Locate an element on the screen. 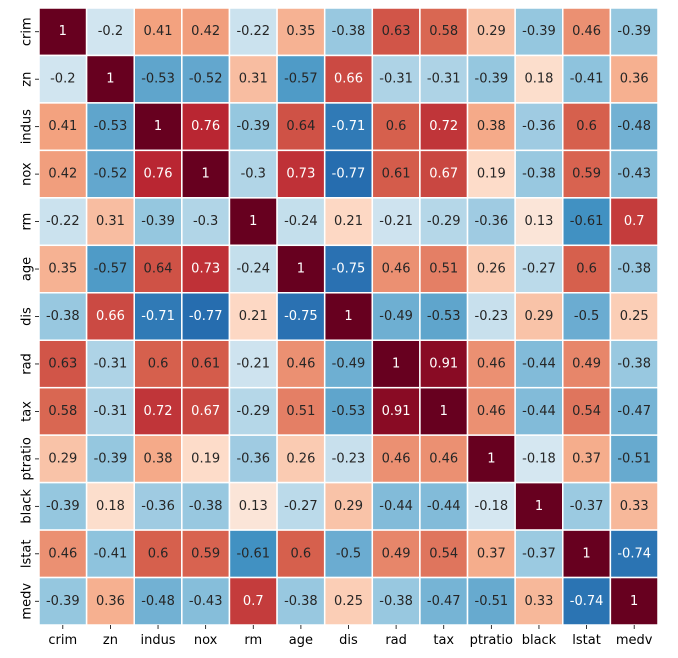 This screenshot has width=678, height=658. heatmap-cell-label-zn-black: 0.18 is located at coordinates (538, 79).